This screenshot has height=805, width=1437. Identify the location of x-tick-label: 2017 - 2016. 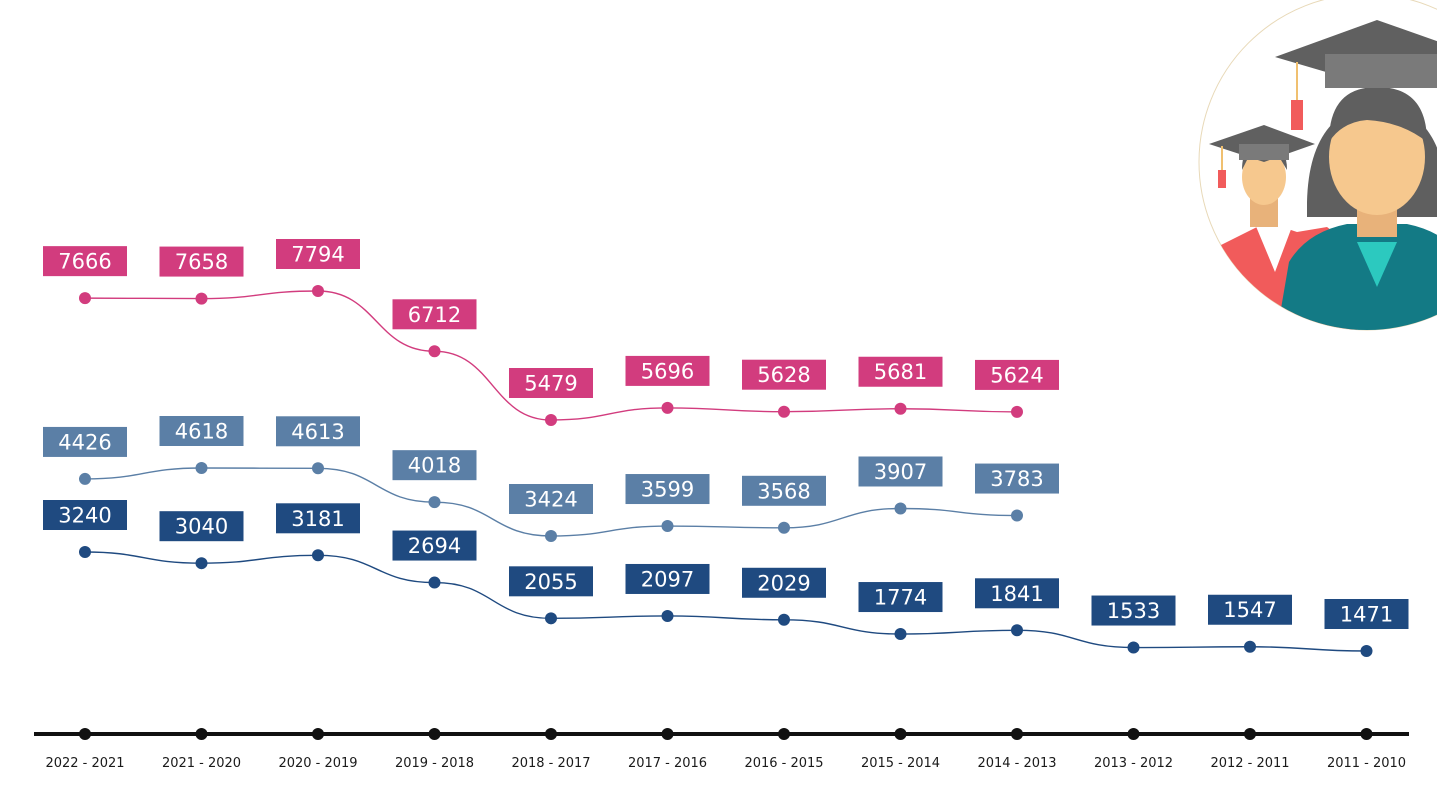
(667, 763).